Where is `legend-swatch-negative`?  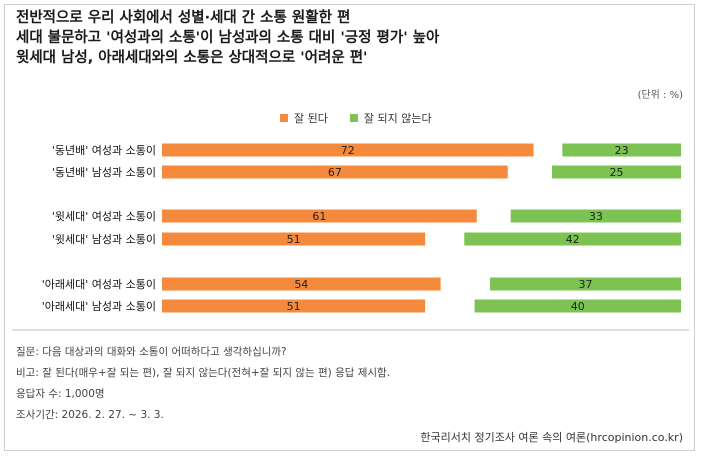 legend-swatch-negative is located at coordinates (353, 118).